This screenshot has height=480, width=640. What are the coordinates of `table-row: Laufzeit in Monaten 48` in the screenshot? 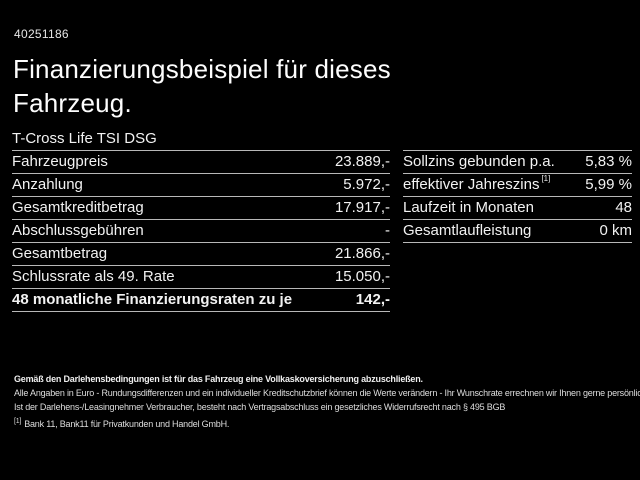 It's located at (517, 208).